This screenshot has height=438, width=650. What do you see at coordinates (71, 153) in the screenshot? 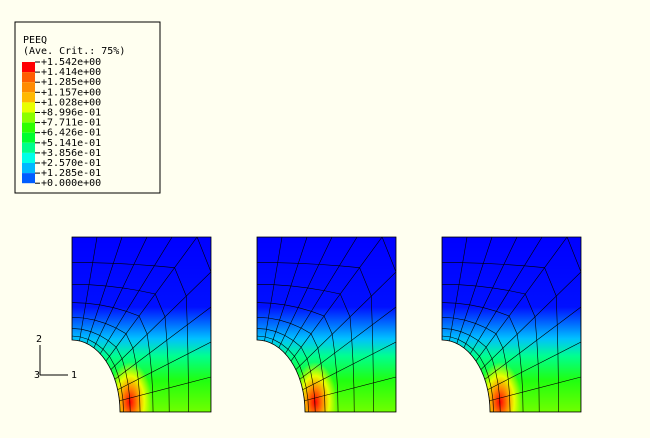
I see `legend-label: +3.856e-01` at bounding box center [71, 153].